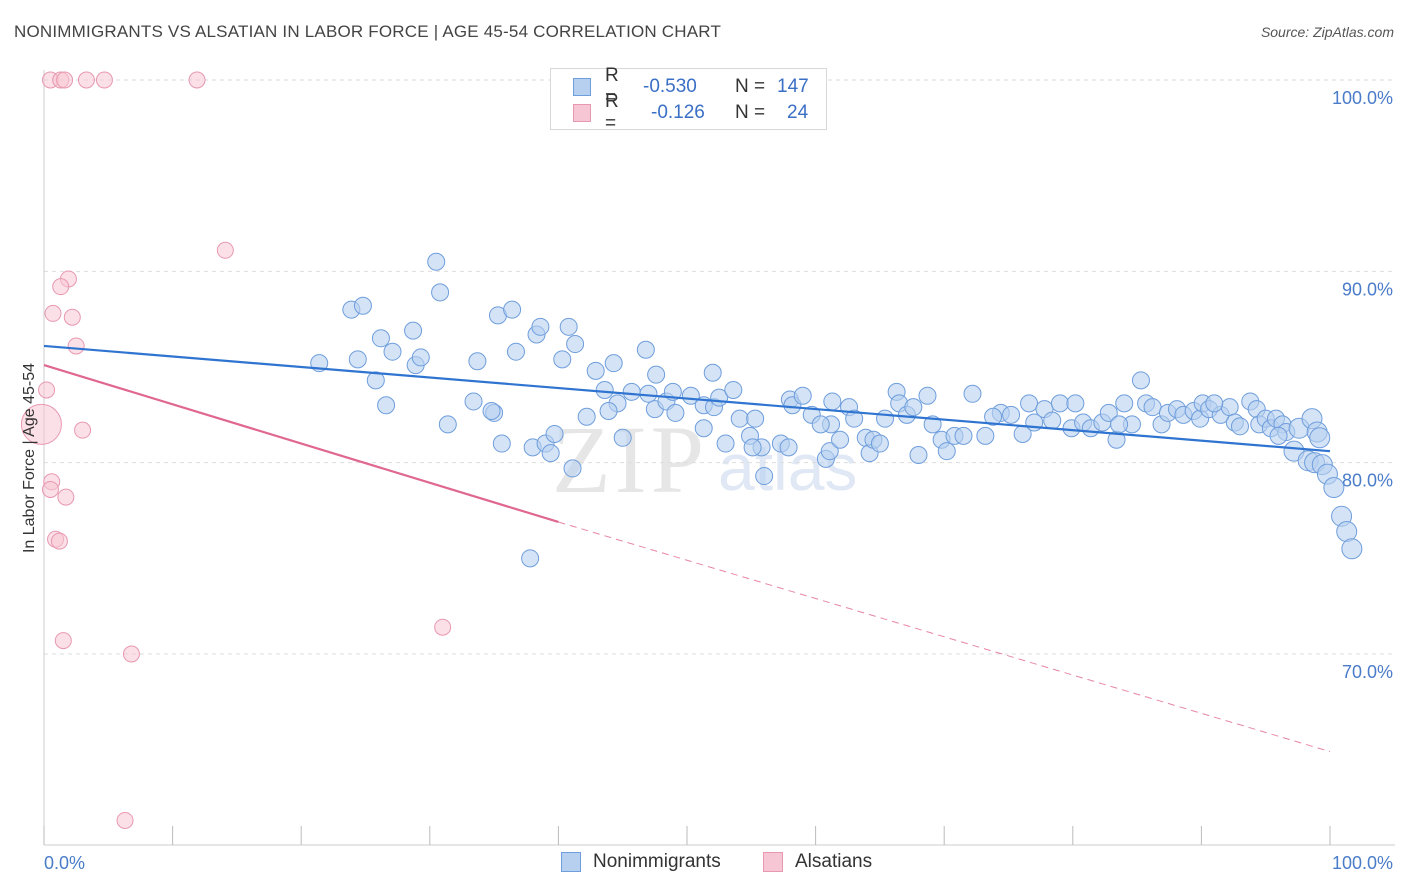 The height and width of the screenshot is (892, 1406). I want to click on nonimmigrants-trend-line, so click(687, 398).